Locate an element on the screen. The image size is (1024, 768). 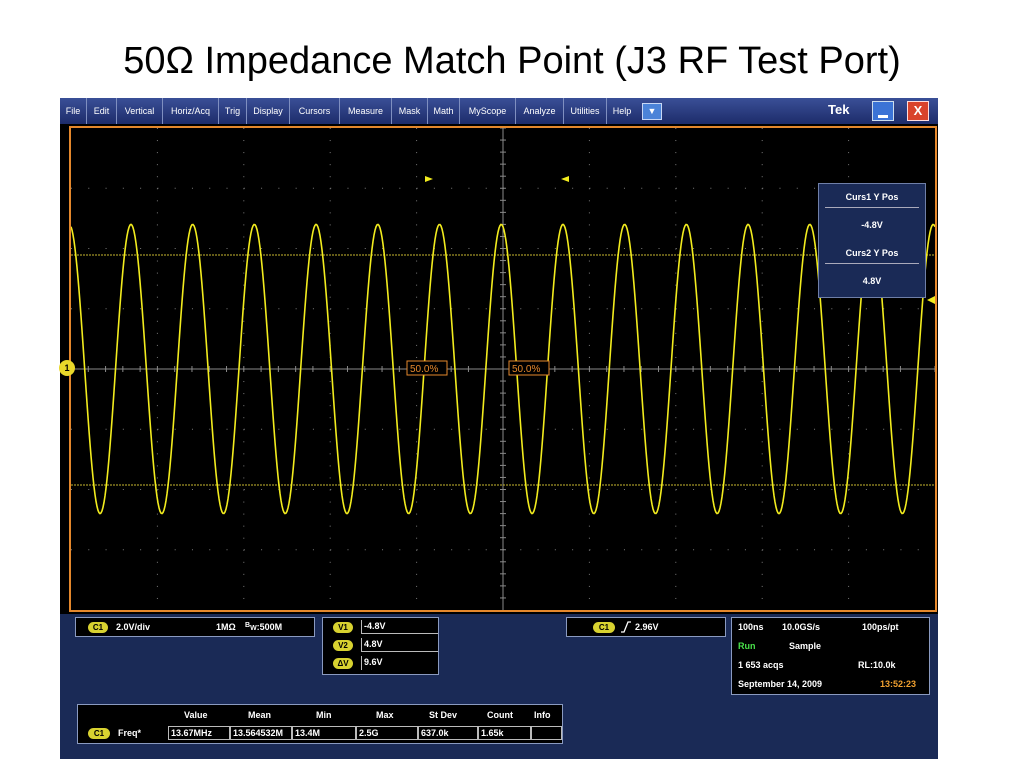
menu-trig: Trig is located at coordinates (233, 111).